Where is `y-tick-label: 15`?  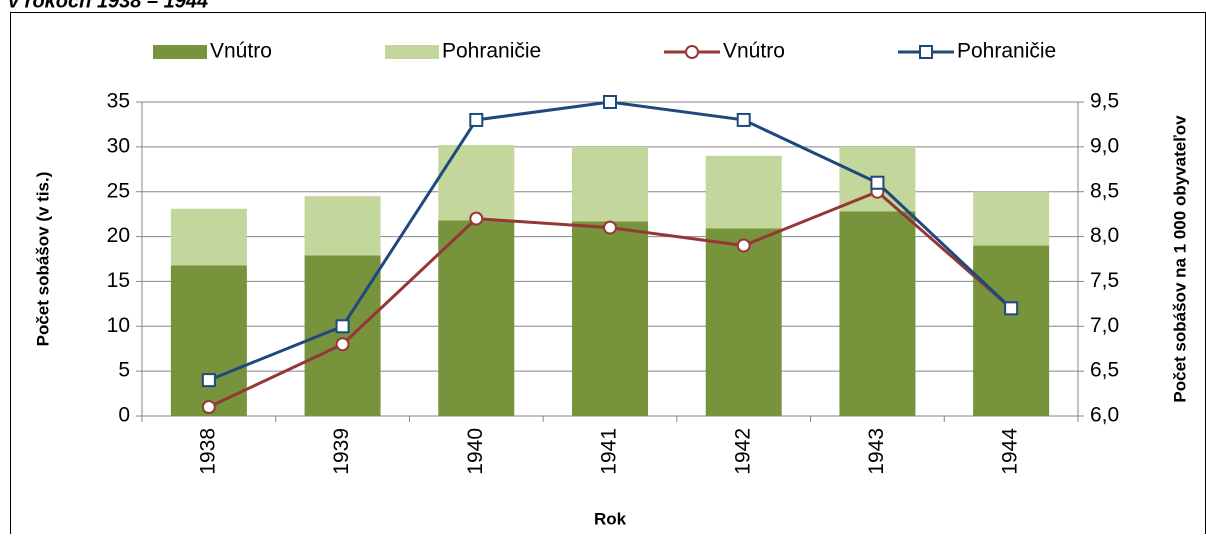
y-tick-label: 15 is located at coordinates (118, 280).